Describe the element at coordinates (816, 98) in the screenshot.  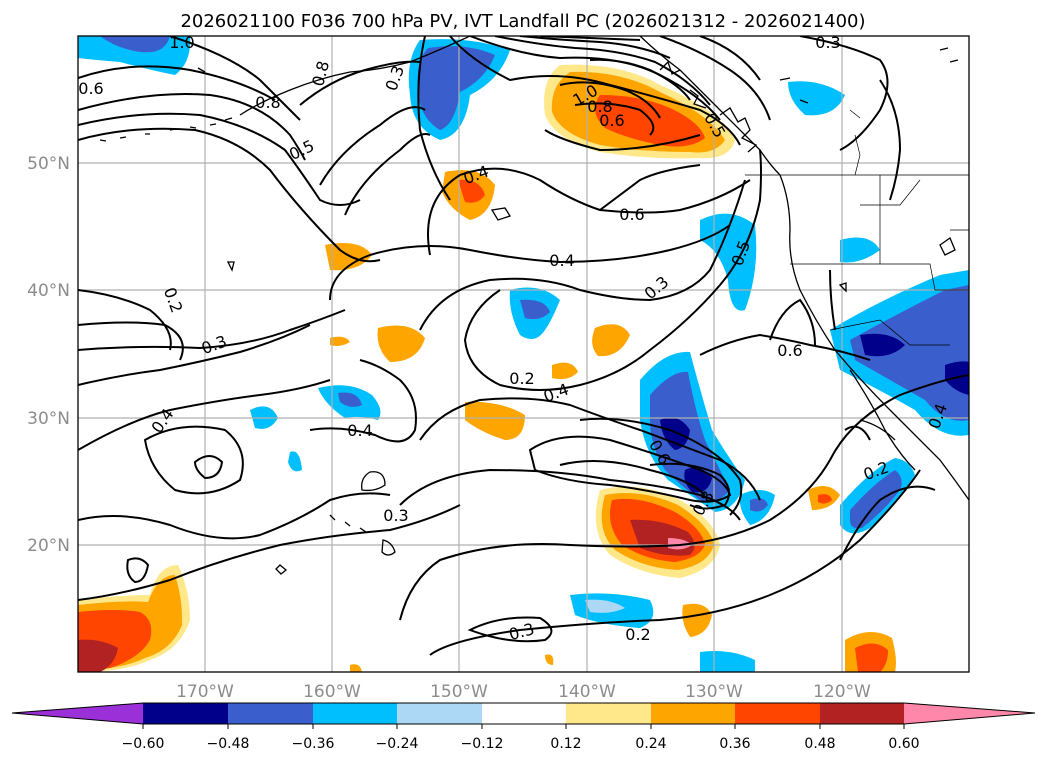
I see `neg-anomaly-bc` at that location.